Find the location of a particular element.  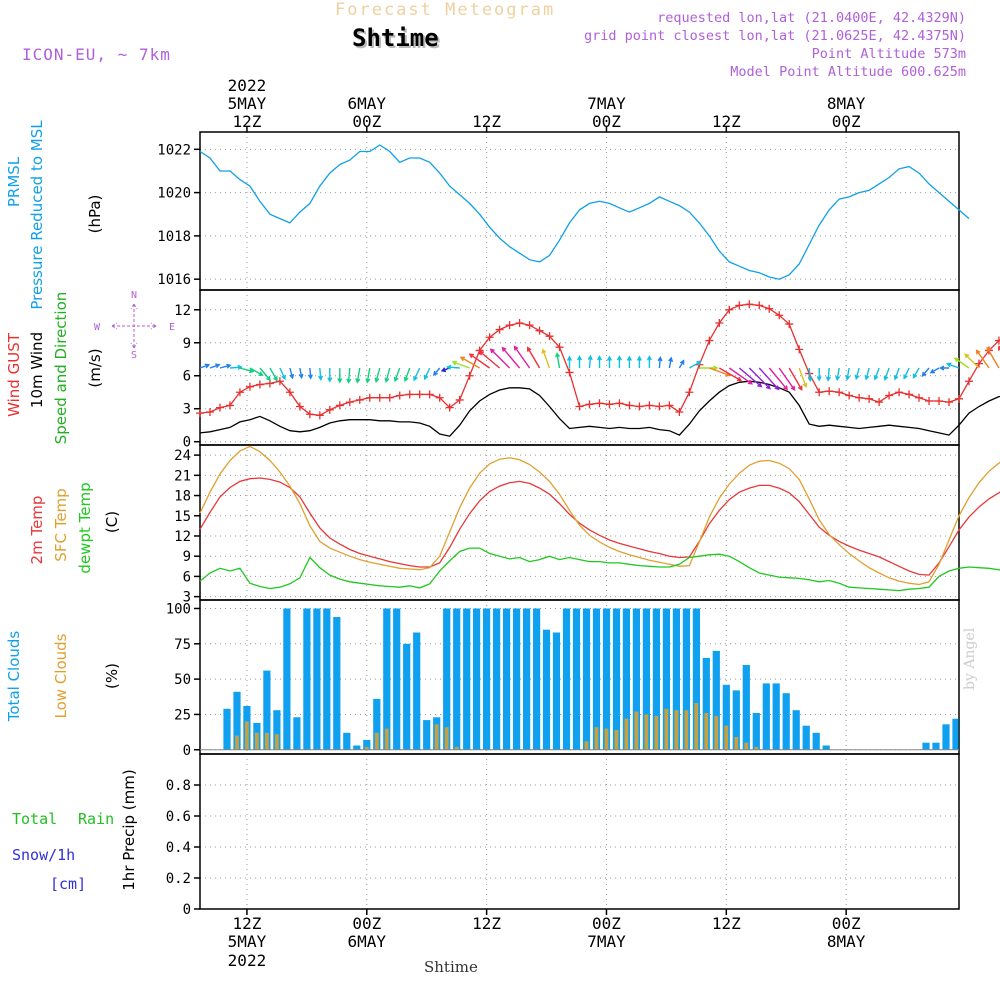

xlabel-bottom-time-1: 00Z is located at coordinates (366, 923).